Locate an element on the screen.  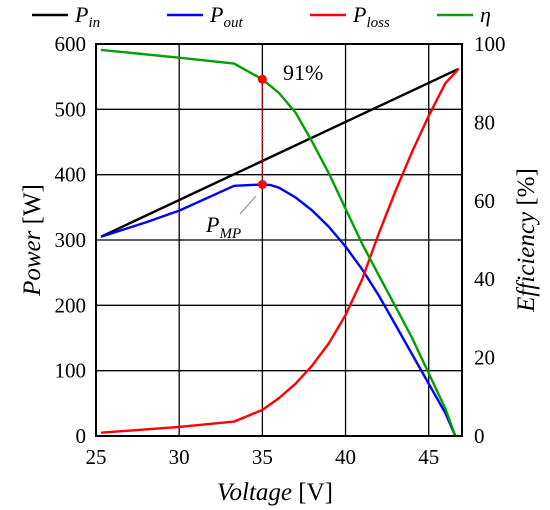
y-right-tick-labels: 0 20 40 60 80 100 is located at coordinates (490, 240).